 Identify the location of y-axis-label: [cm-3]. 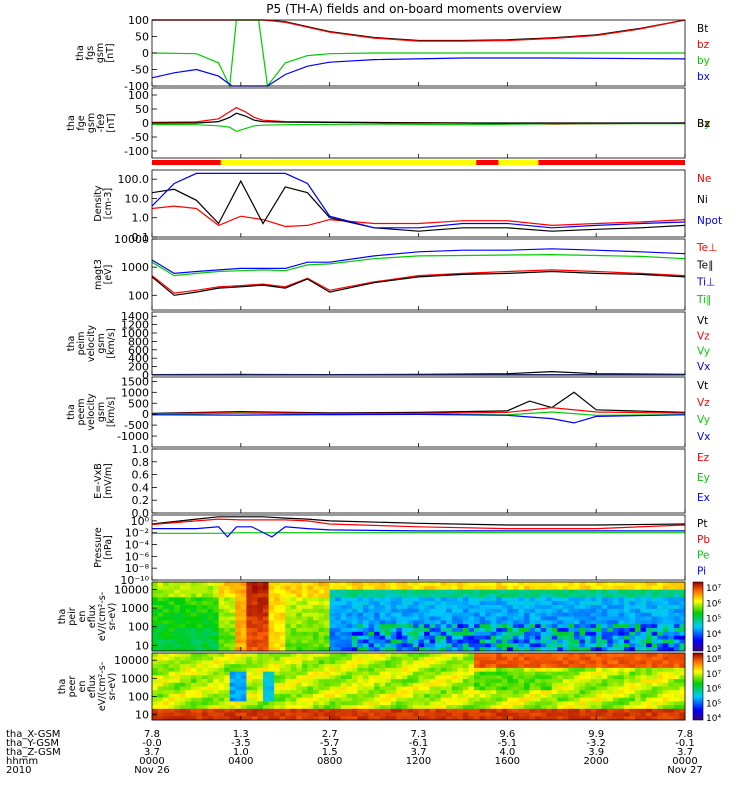
(108, 203).